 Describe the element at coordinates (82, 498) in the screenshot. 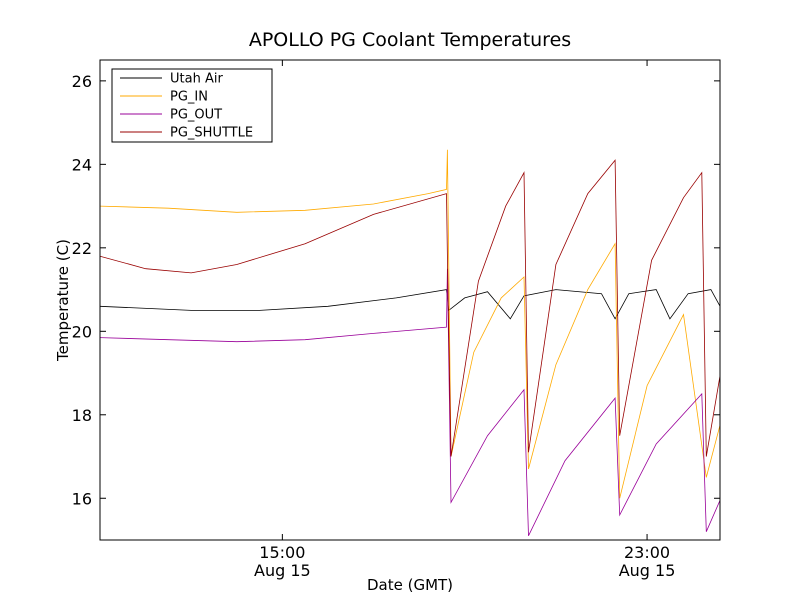

I see `y-tick-label: 16` at that location.